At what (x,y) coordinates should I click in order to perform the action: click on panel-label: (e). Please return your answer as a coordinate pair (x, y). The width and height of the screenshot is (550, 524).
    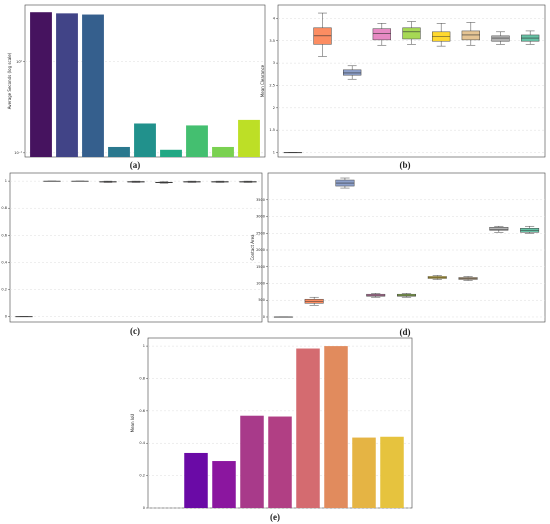
    Looking at the image, I should click on (275, 517).